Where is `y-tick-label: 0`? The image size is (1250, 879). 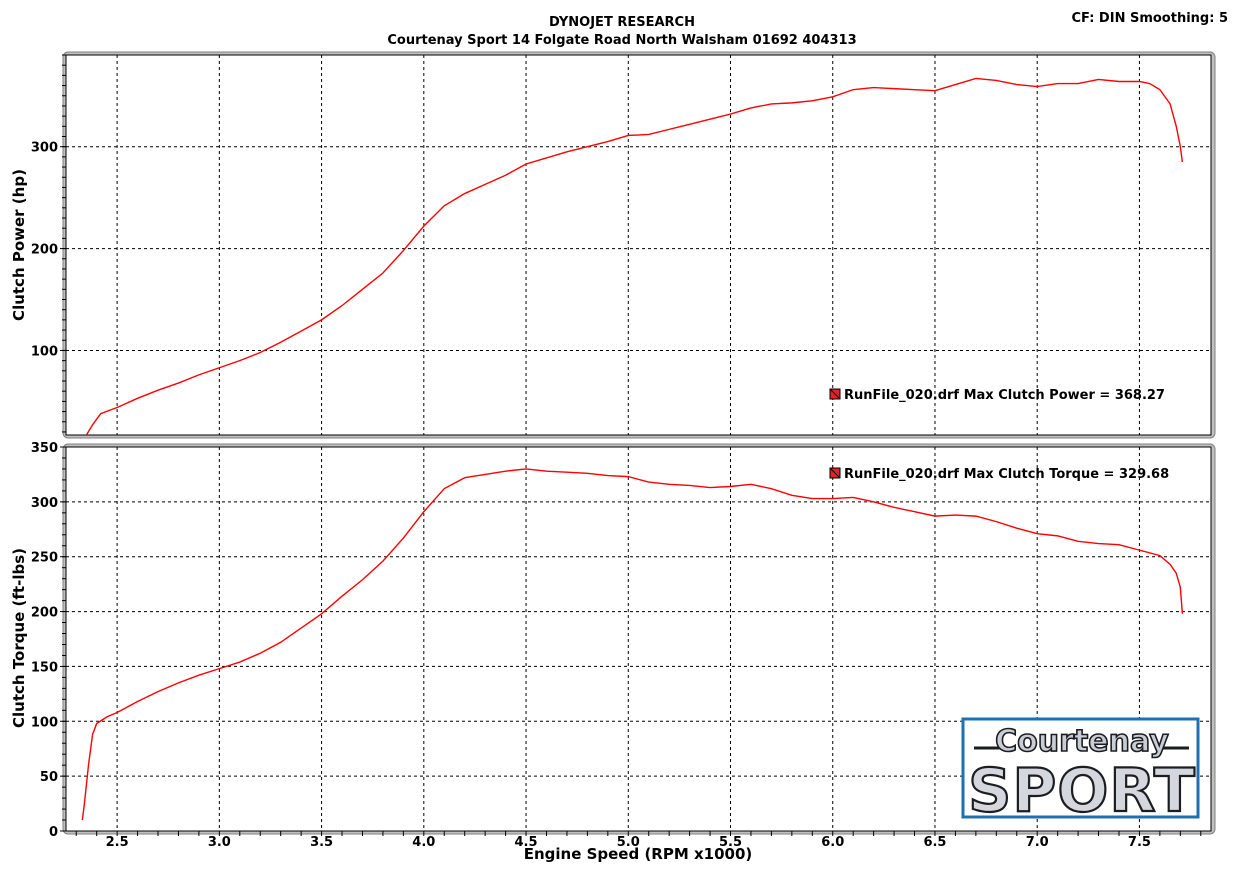 y-tick-label: 0 is located at coordinates (53, 832).